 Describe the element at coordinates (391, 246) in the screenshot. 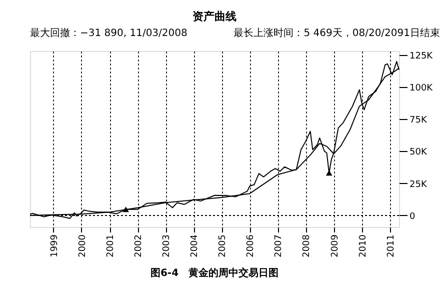

I see `x-tick-label: 2011` at that location.